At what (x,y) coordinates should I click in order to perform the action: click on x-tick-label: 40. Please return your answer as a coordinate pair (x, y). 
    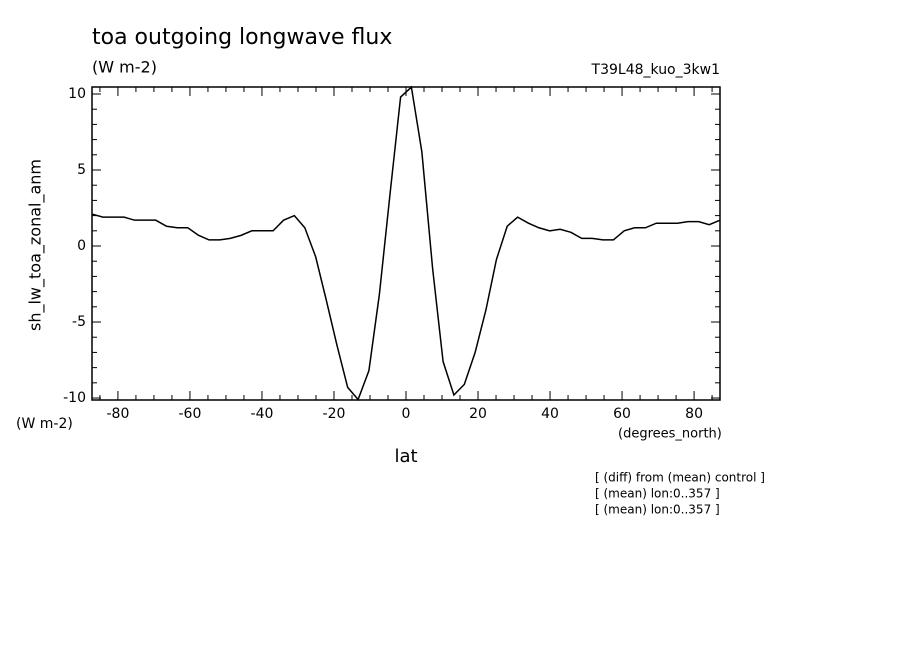
    Looking at the image, I should click on (550, 414).